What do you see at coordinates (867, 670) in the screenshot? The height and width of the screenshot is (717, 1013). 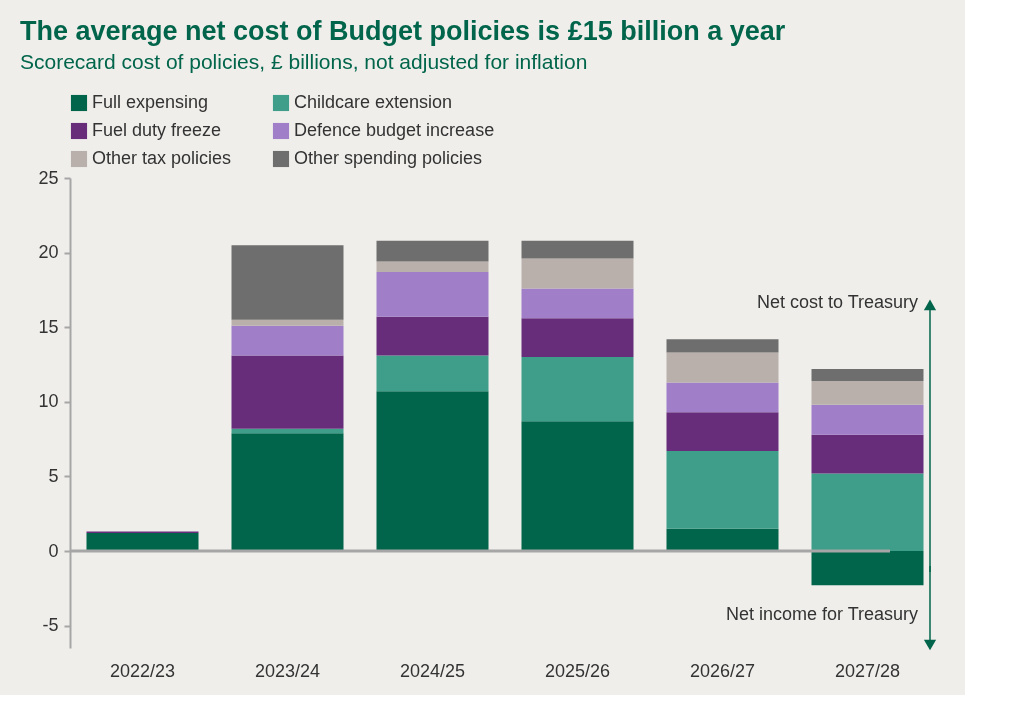 I see `x-tick-label: 2027/28` at bounding box center [867, 670].